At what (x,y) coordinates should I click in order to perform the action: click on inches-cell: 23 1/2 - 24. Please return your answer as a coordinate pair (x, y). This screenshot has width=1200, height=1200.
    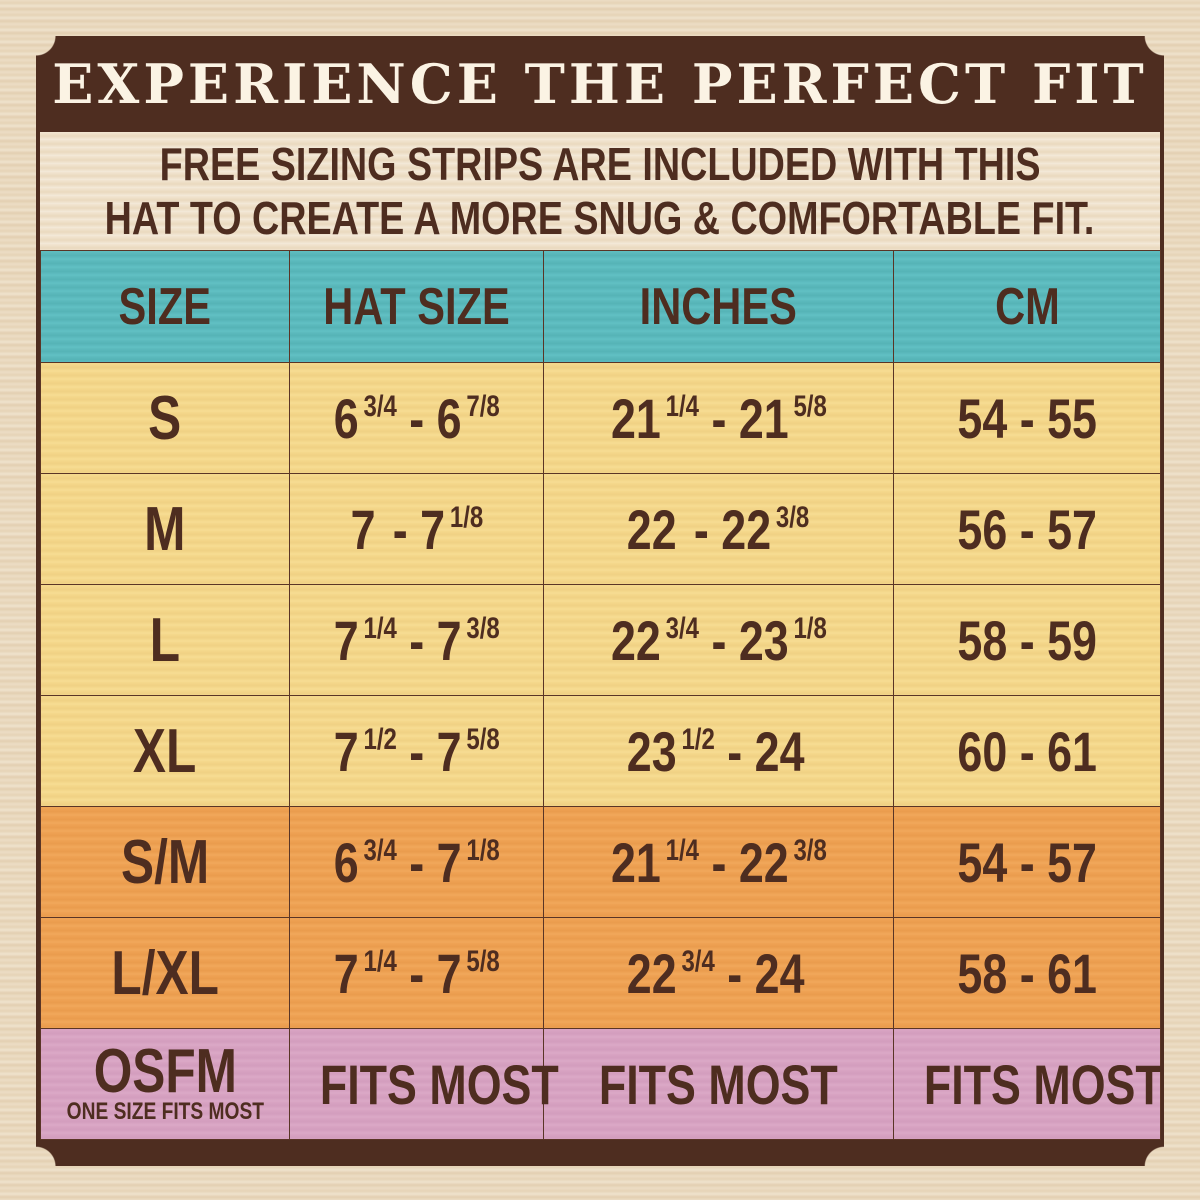
    Looking at the image, I should click on (718, 751).